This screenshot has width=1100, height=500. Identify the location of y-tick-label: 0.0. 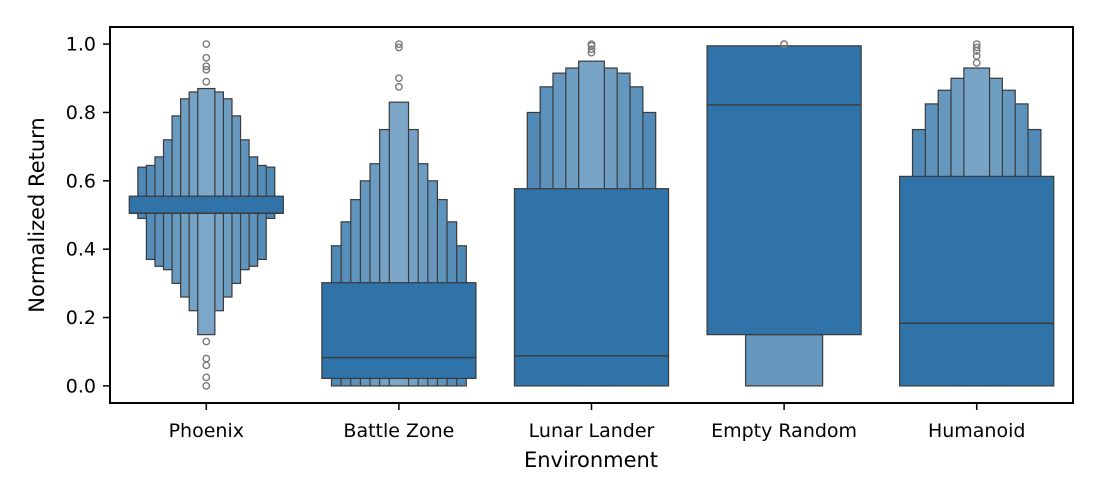
(81, 386).